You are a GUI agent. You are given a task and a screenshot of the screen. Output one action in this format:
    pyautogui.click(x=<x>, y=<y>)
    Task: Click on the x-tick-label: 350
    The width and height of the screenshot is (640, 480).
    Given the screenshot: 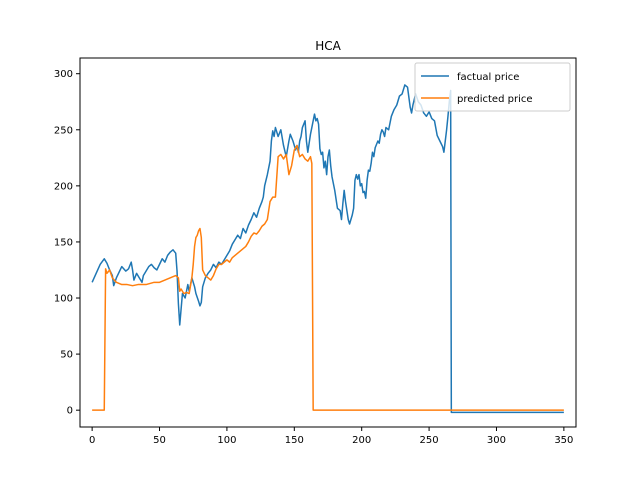 What is the action you would take?
    pyautogui.click(x=563, y=440)
    